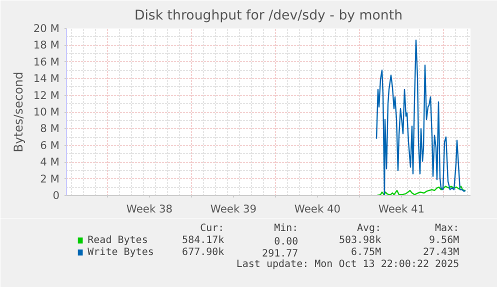  Describe the element at coordinates (203, 252) in the screenshot. I see `text: 677.90k` at that location.